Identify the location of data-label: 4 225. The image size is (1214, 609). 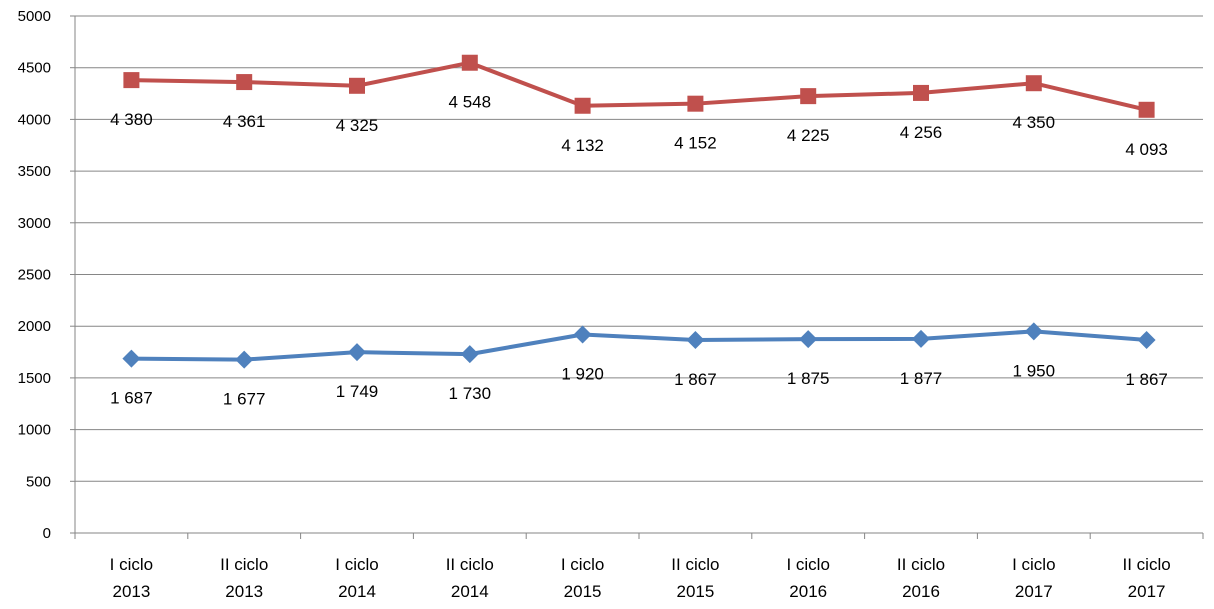
(808, 135).